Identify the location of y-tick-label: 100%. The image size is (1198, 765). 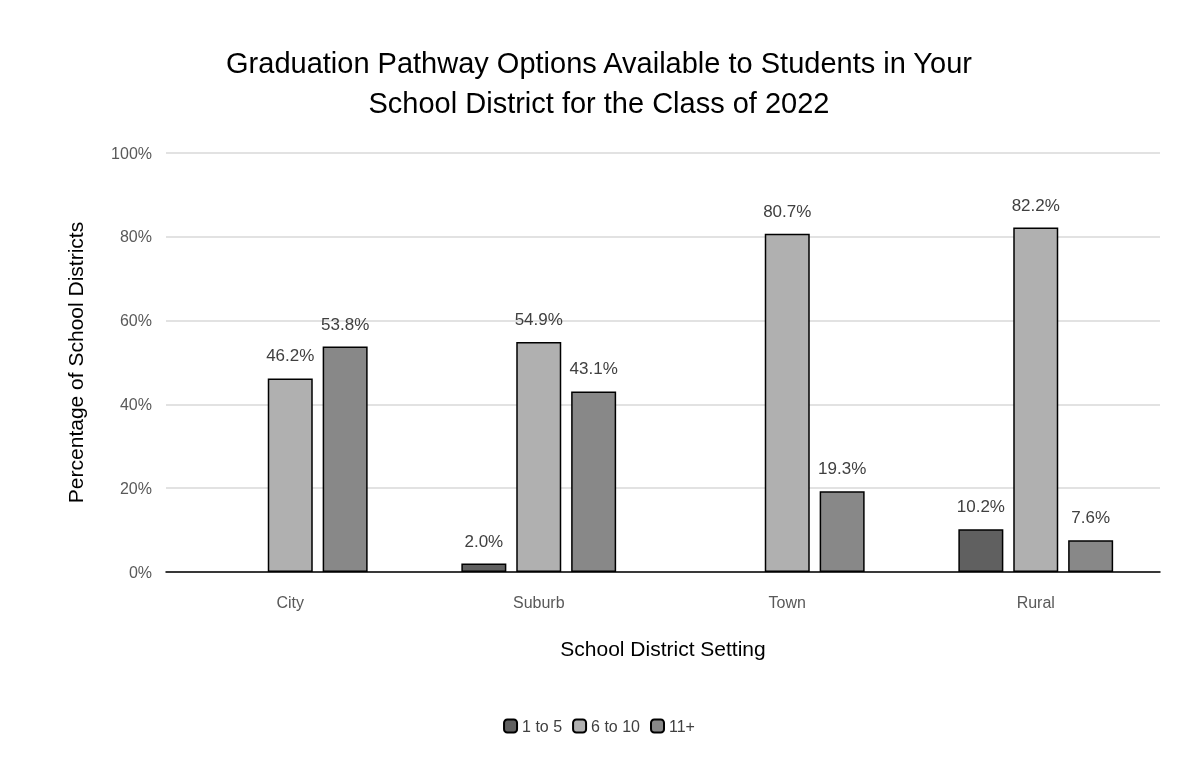
(131, 153).